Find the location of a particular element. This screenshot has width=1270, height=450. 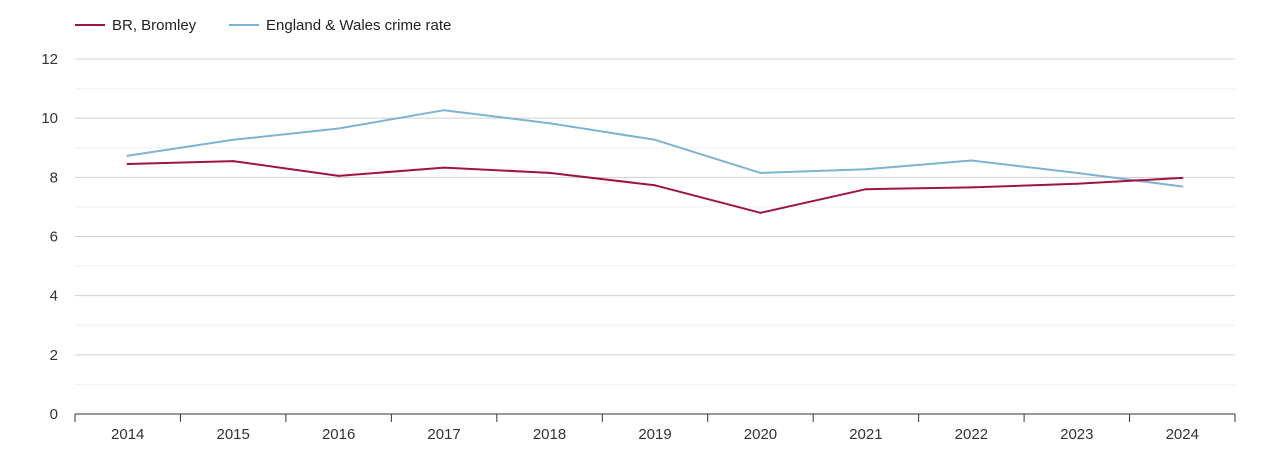

x-tick-label: 2018 is located at coordinates (549, 434).